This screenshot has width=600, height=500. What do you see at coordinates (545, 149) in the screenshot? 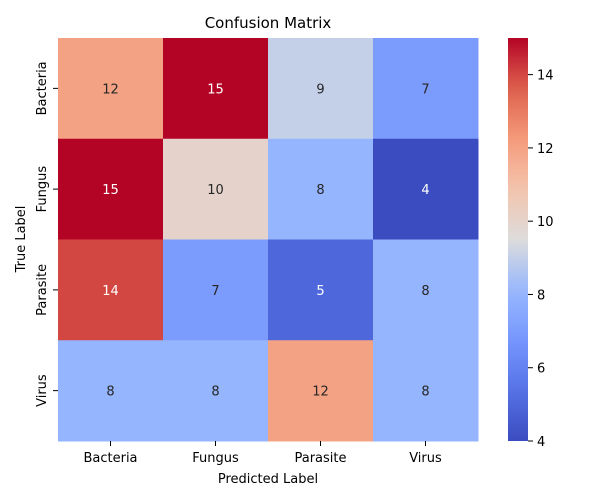
I see `colorbar-tick-label: 12` at bounding box center [545, 149].